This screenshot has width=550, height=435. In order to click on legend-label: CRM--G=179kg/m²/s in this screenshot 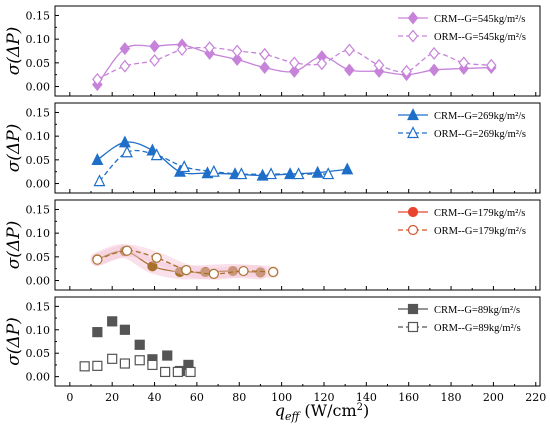, I will do `click(479, 213)`.